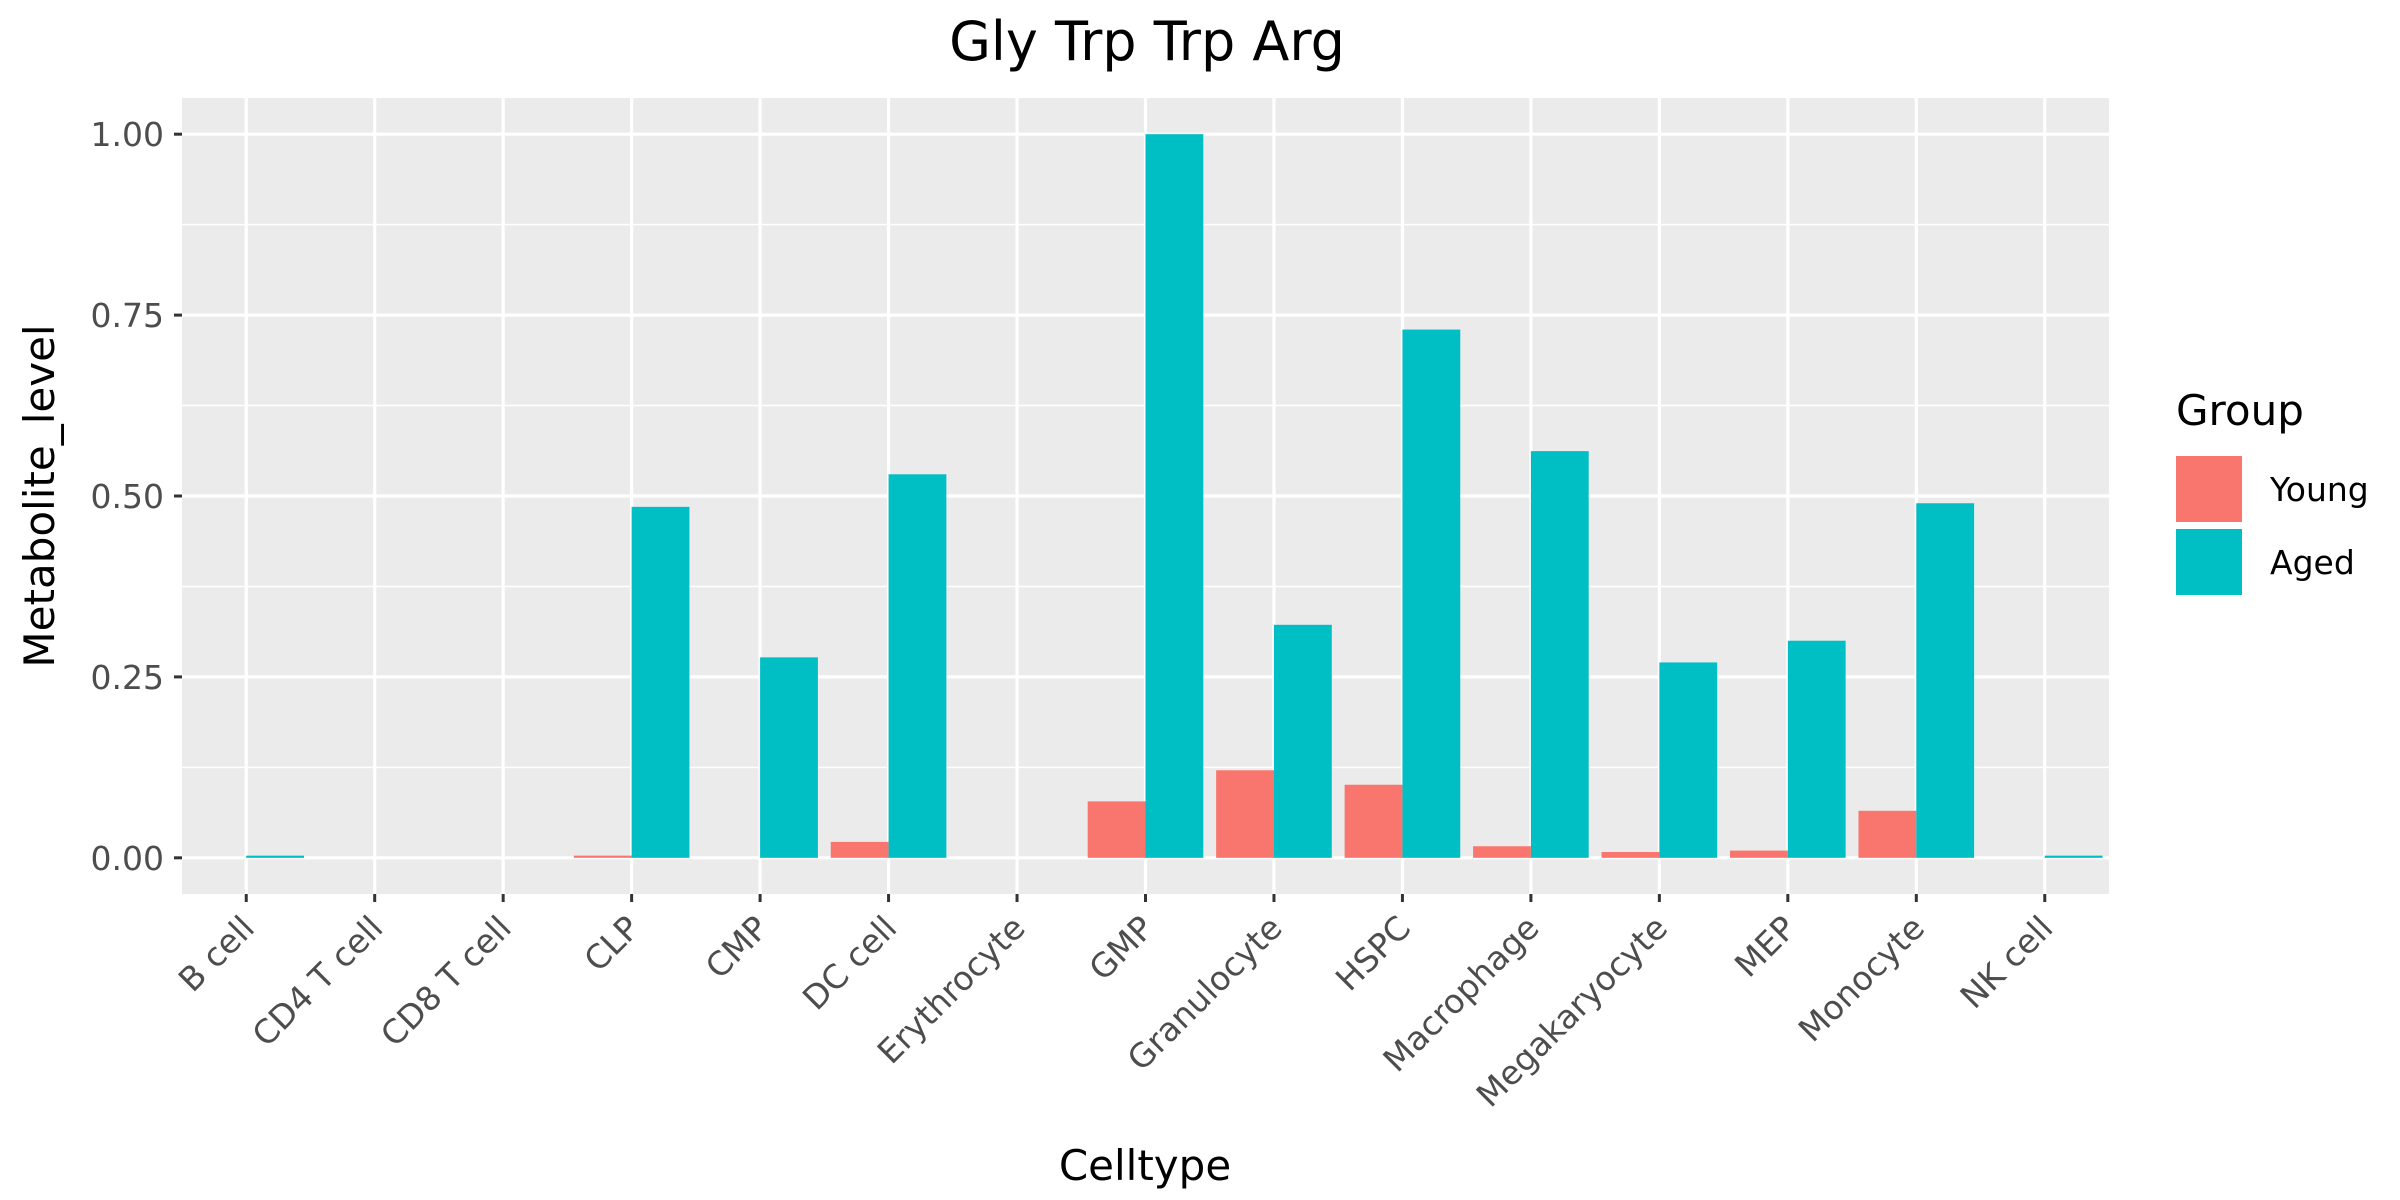 The height and width of the screenshot is (1200, 2400). Describe the element at coordinates (1121, 948) in the screenshot. I see `x-tick-label: GMP` at that location.